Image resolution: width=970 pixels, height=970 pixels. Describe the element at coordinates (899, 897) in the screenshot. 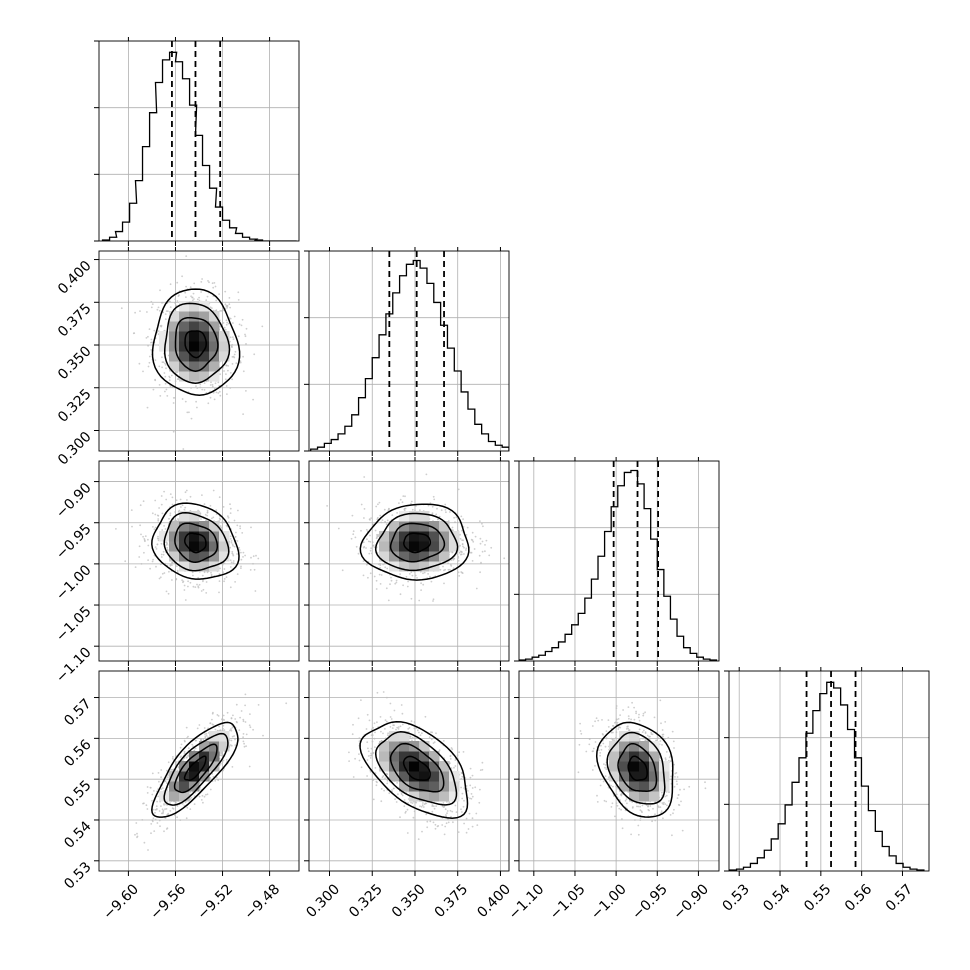

I see `x-tick-label: 0.57` at that location.